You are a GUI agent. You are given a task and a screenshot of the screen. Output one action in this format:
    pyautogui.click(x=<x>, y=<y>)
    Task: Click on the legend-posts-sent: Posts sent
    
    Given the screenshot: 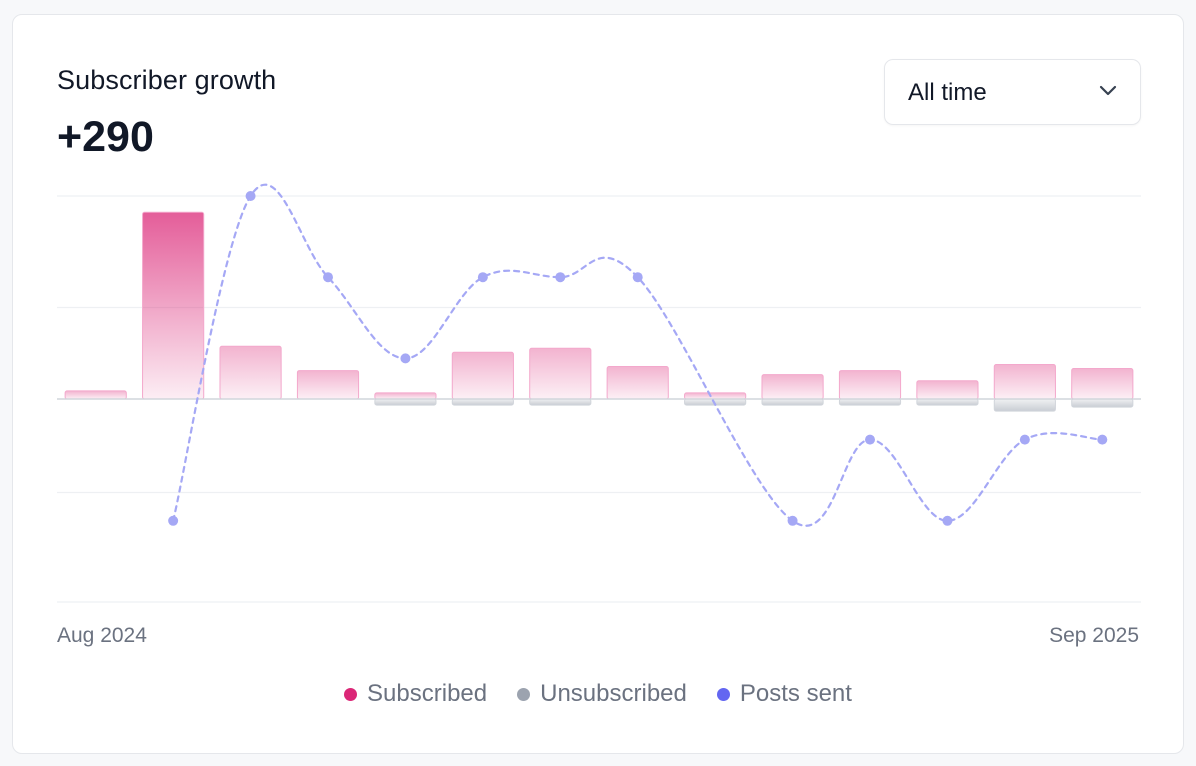 What is the action you would take?
    pyautogui.click(x=784, y=694)
    